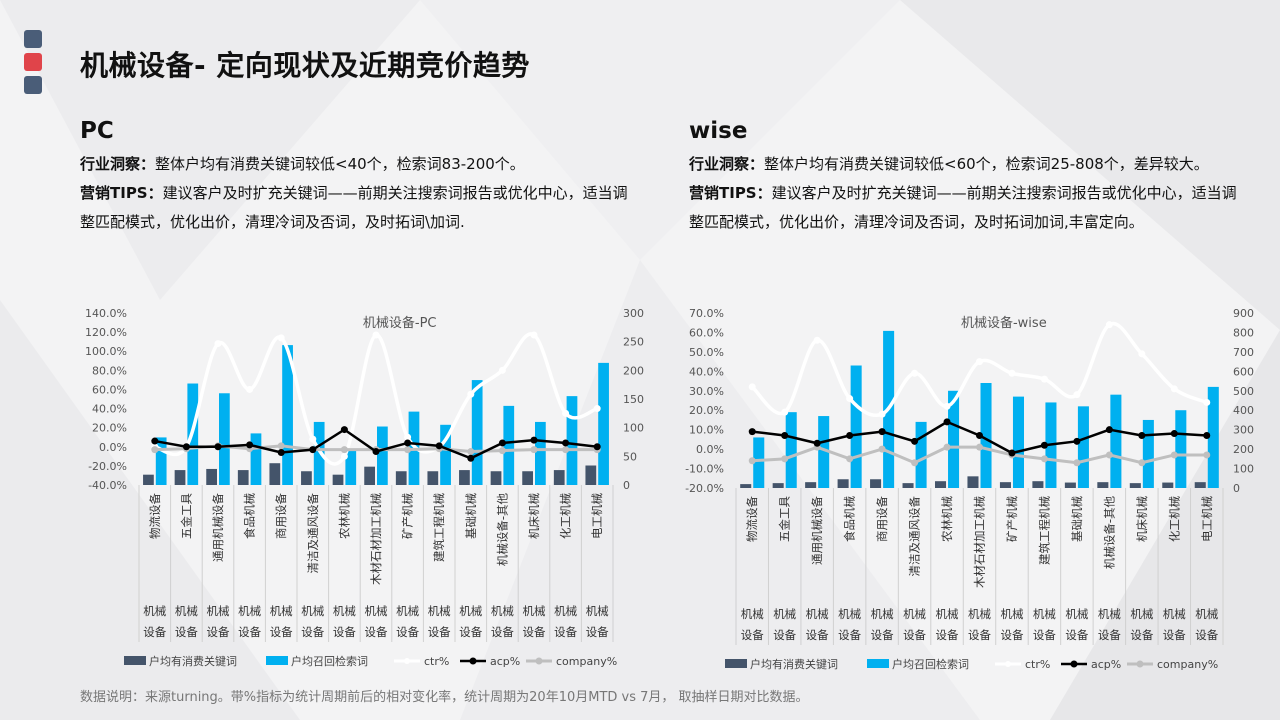 Image resolution: width=1280 pixels, height=720 pixels. Describe the element at coordinates (878, 663) in the screenshot. I see `legend-swatch-search-terms` at that location.